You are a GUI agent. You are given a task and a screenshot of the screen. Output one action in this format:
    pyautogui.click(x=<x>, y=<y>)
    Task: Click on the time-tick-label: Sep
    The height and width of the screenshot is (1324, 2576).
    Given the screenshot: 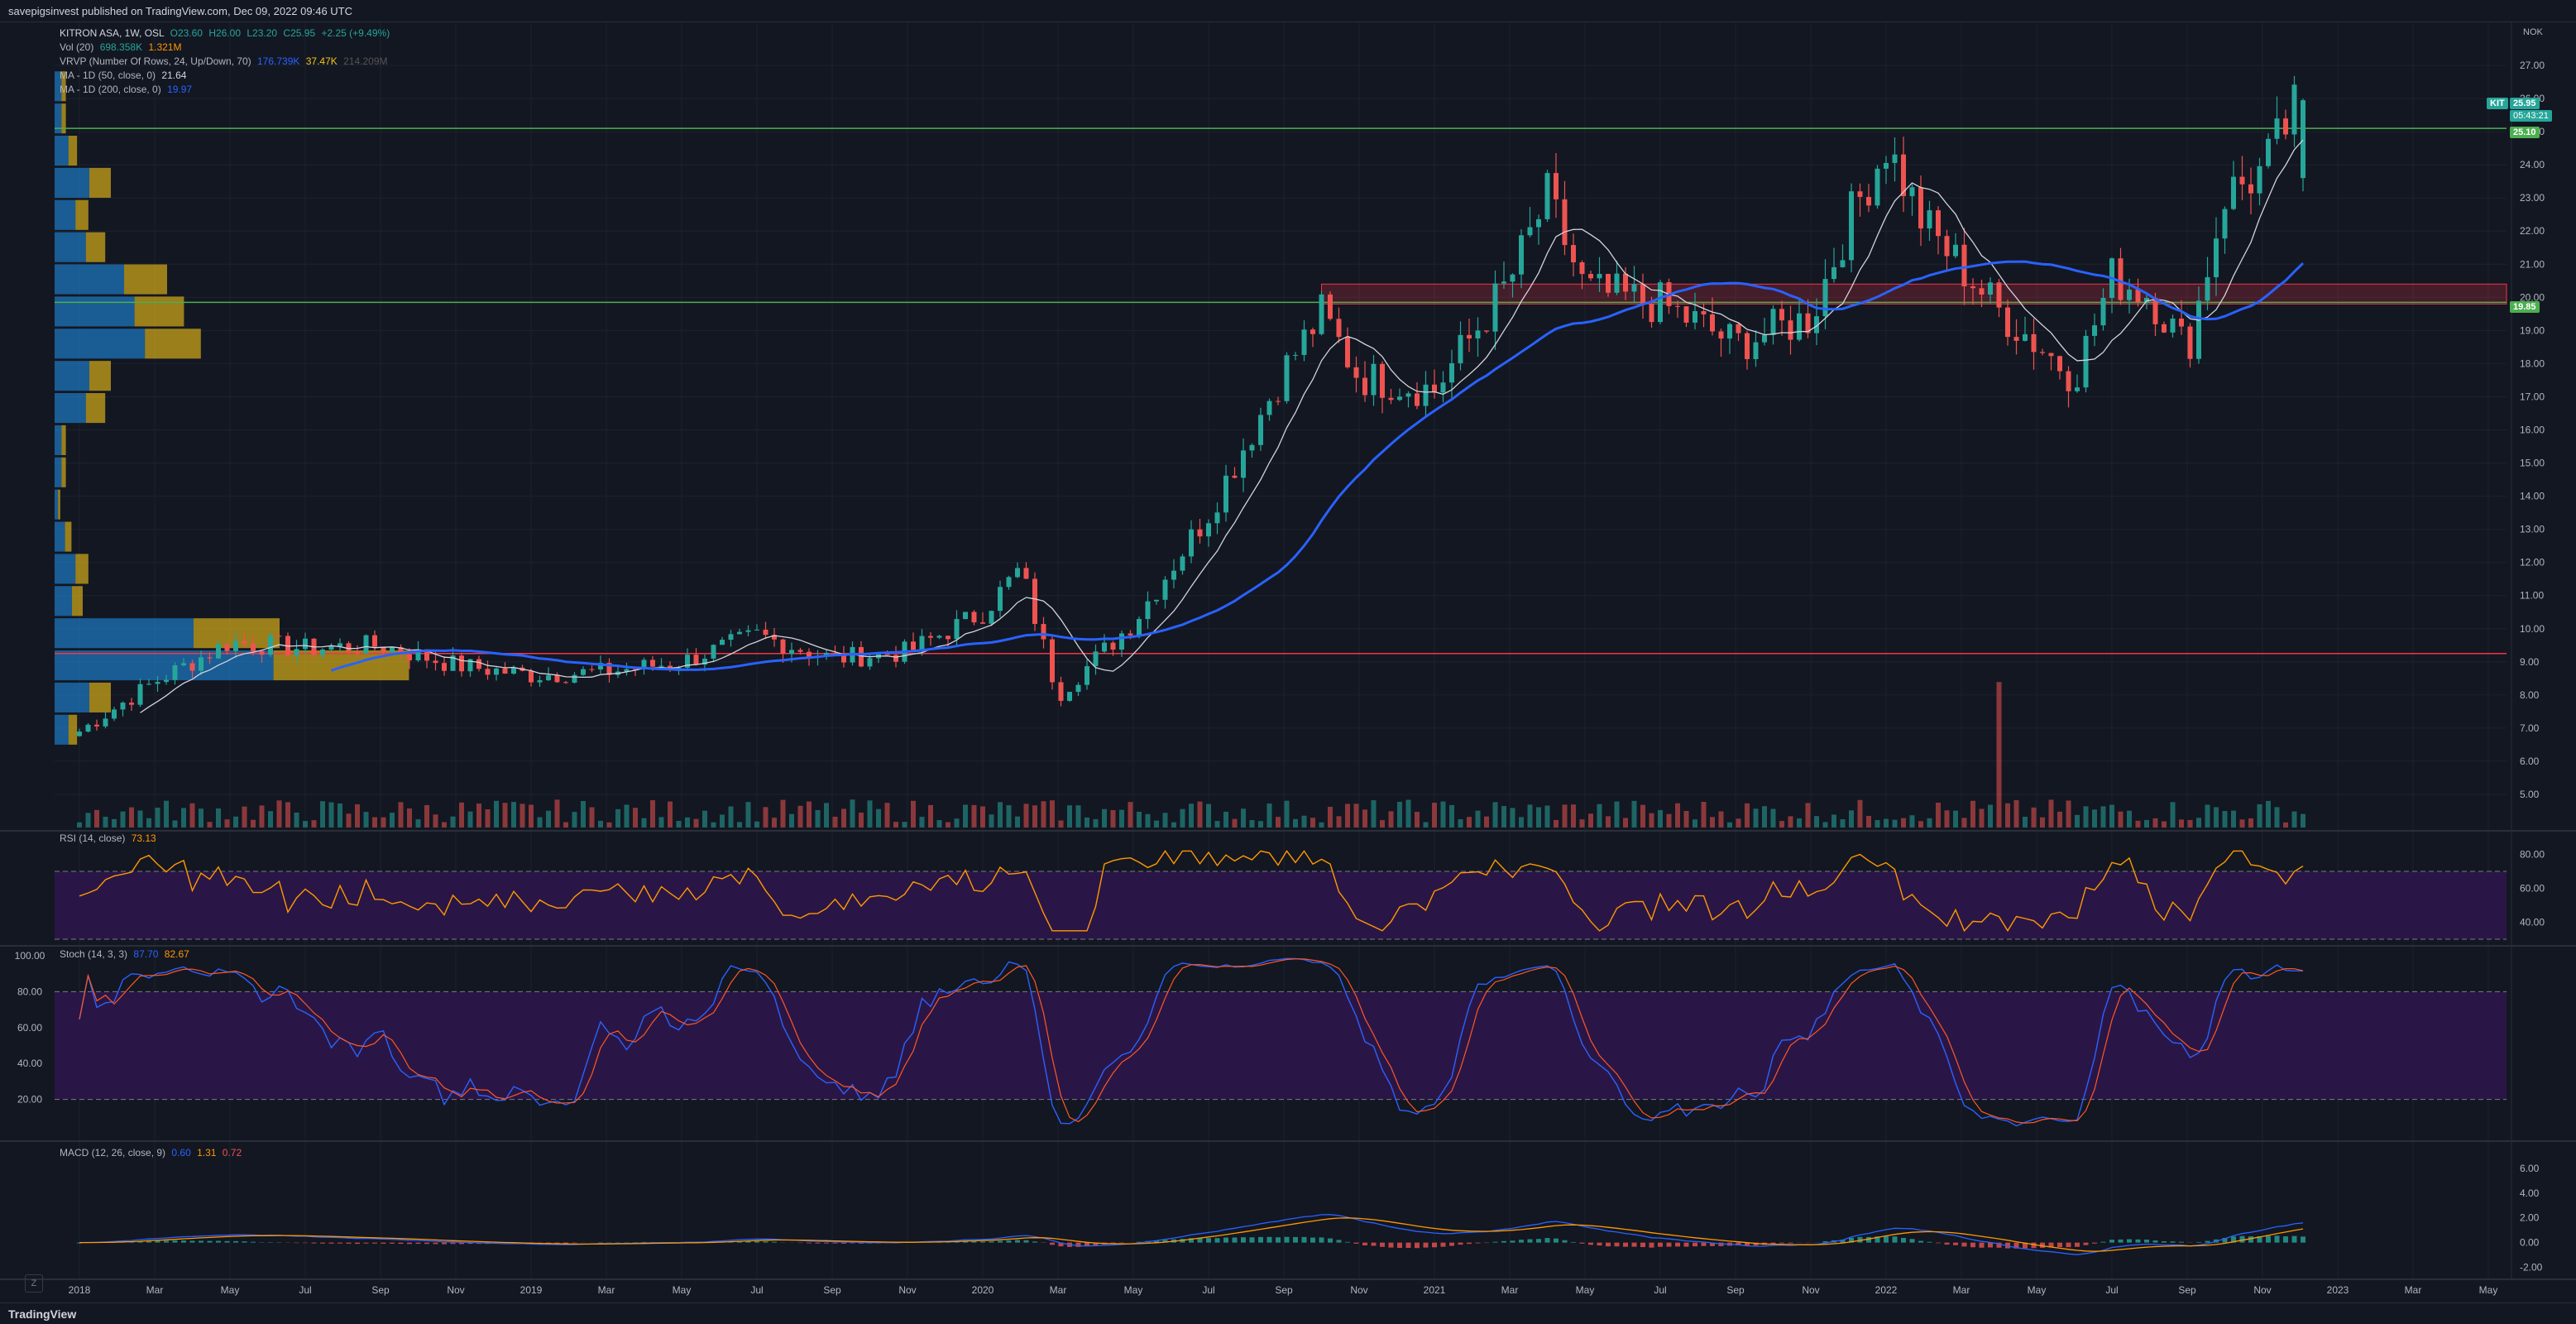 What is the action you would take?
    pyautogui.click(x=832, y=1290)
    